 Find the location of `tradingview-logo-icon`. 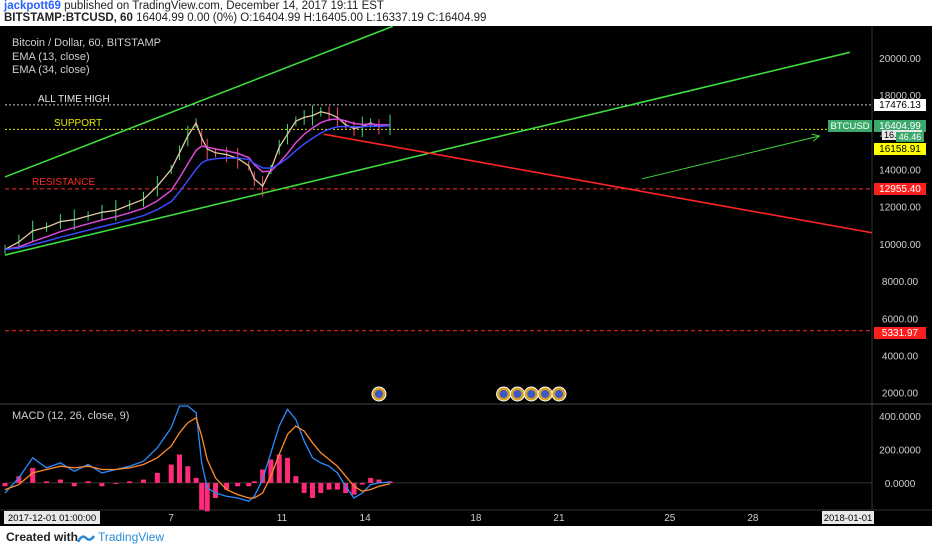

tradingview-logo-icon is located at coordinates (86, 538).